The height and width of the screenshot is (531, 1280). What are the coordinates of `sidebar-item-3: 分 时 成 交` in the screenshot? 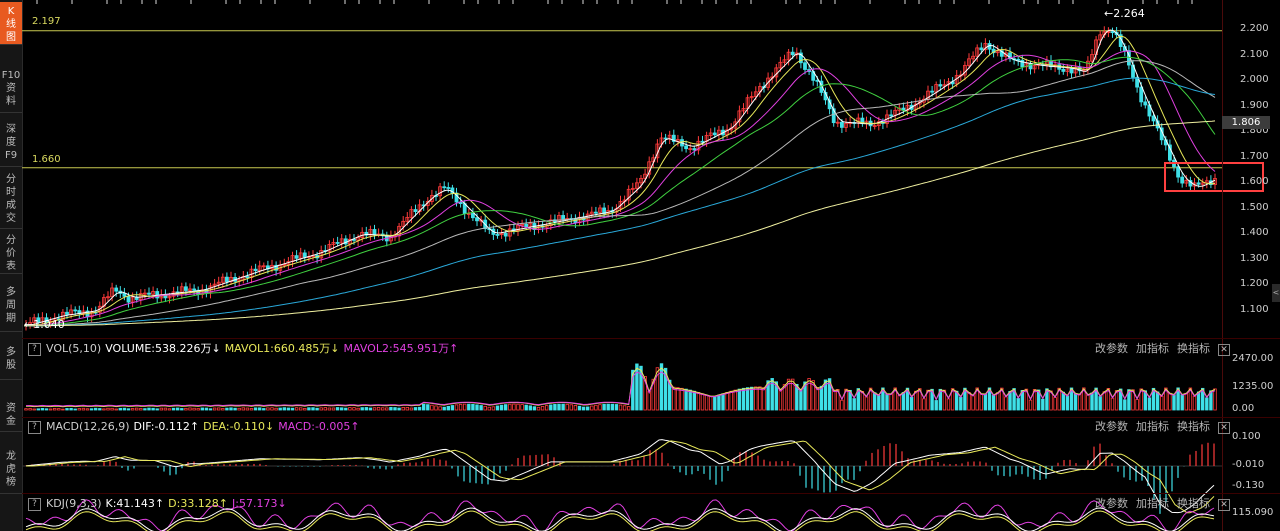 It's located at (11, 199).